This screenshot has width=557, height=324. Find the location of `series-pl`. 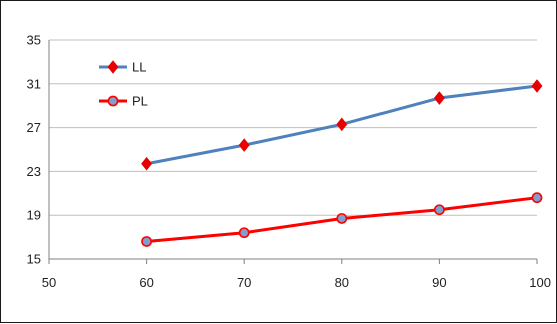

series-pl is located at coordinates (342, 219).